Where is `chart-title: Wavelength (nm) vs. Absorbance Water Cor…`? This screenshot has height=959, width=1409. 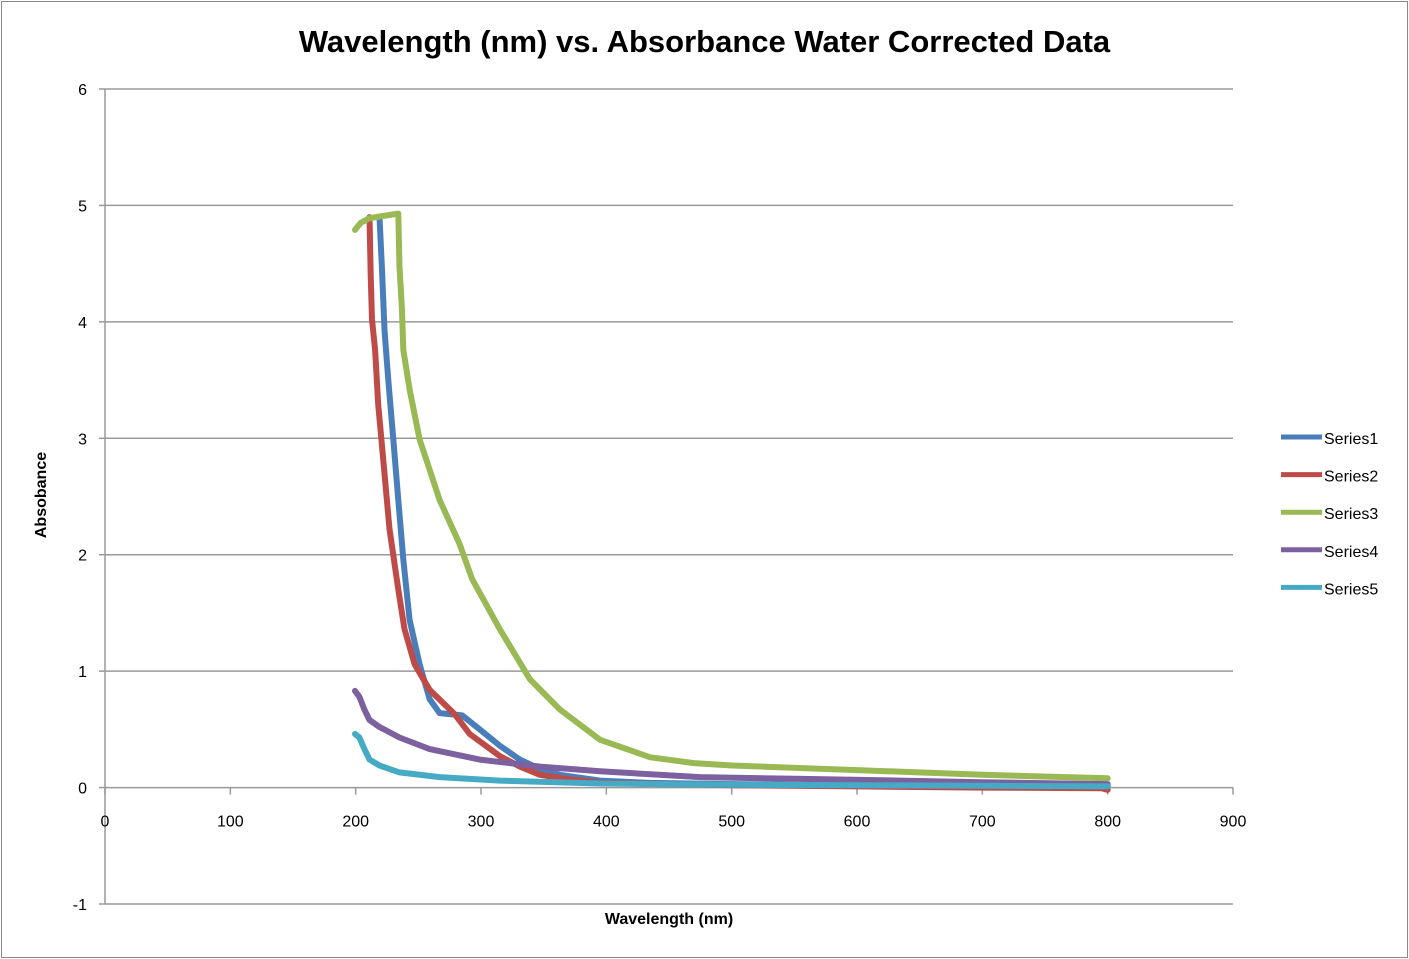
chart-title: Wavelength (nm) vs. Absorbance Water Cor… is located at coordinates (704, 41).